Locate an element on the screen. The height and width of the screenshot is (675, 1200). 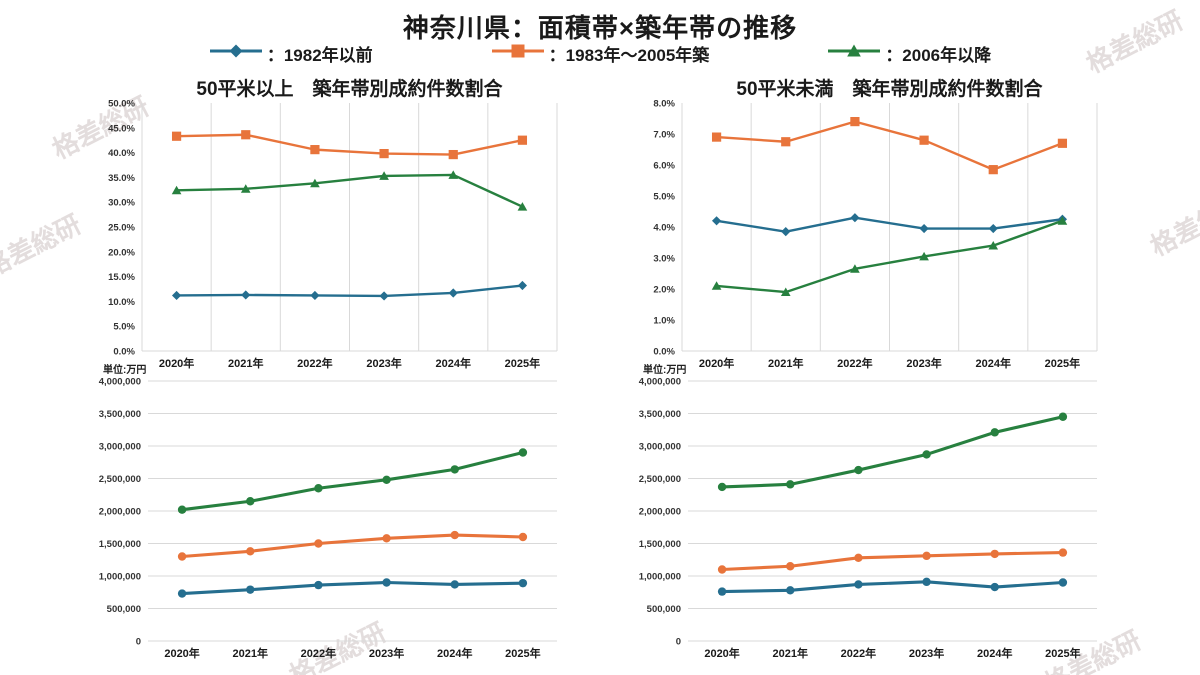
y-tick-label: 500,000 is located at coordinates (124, 609).